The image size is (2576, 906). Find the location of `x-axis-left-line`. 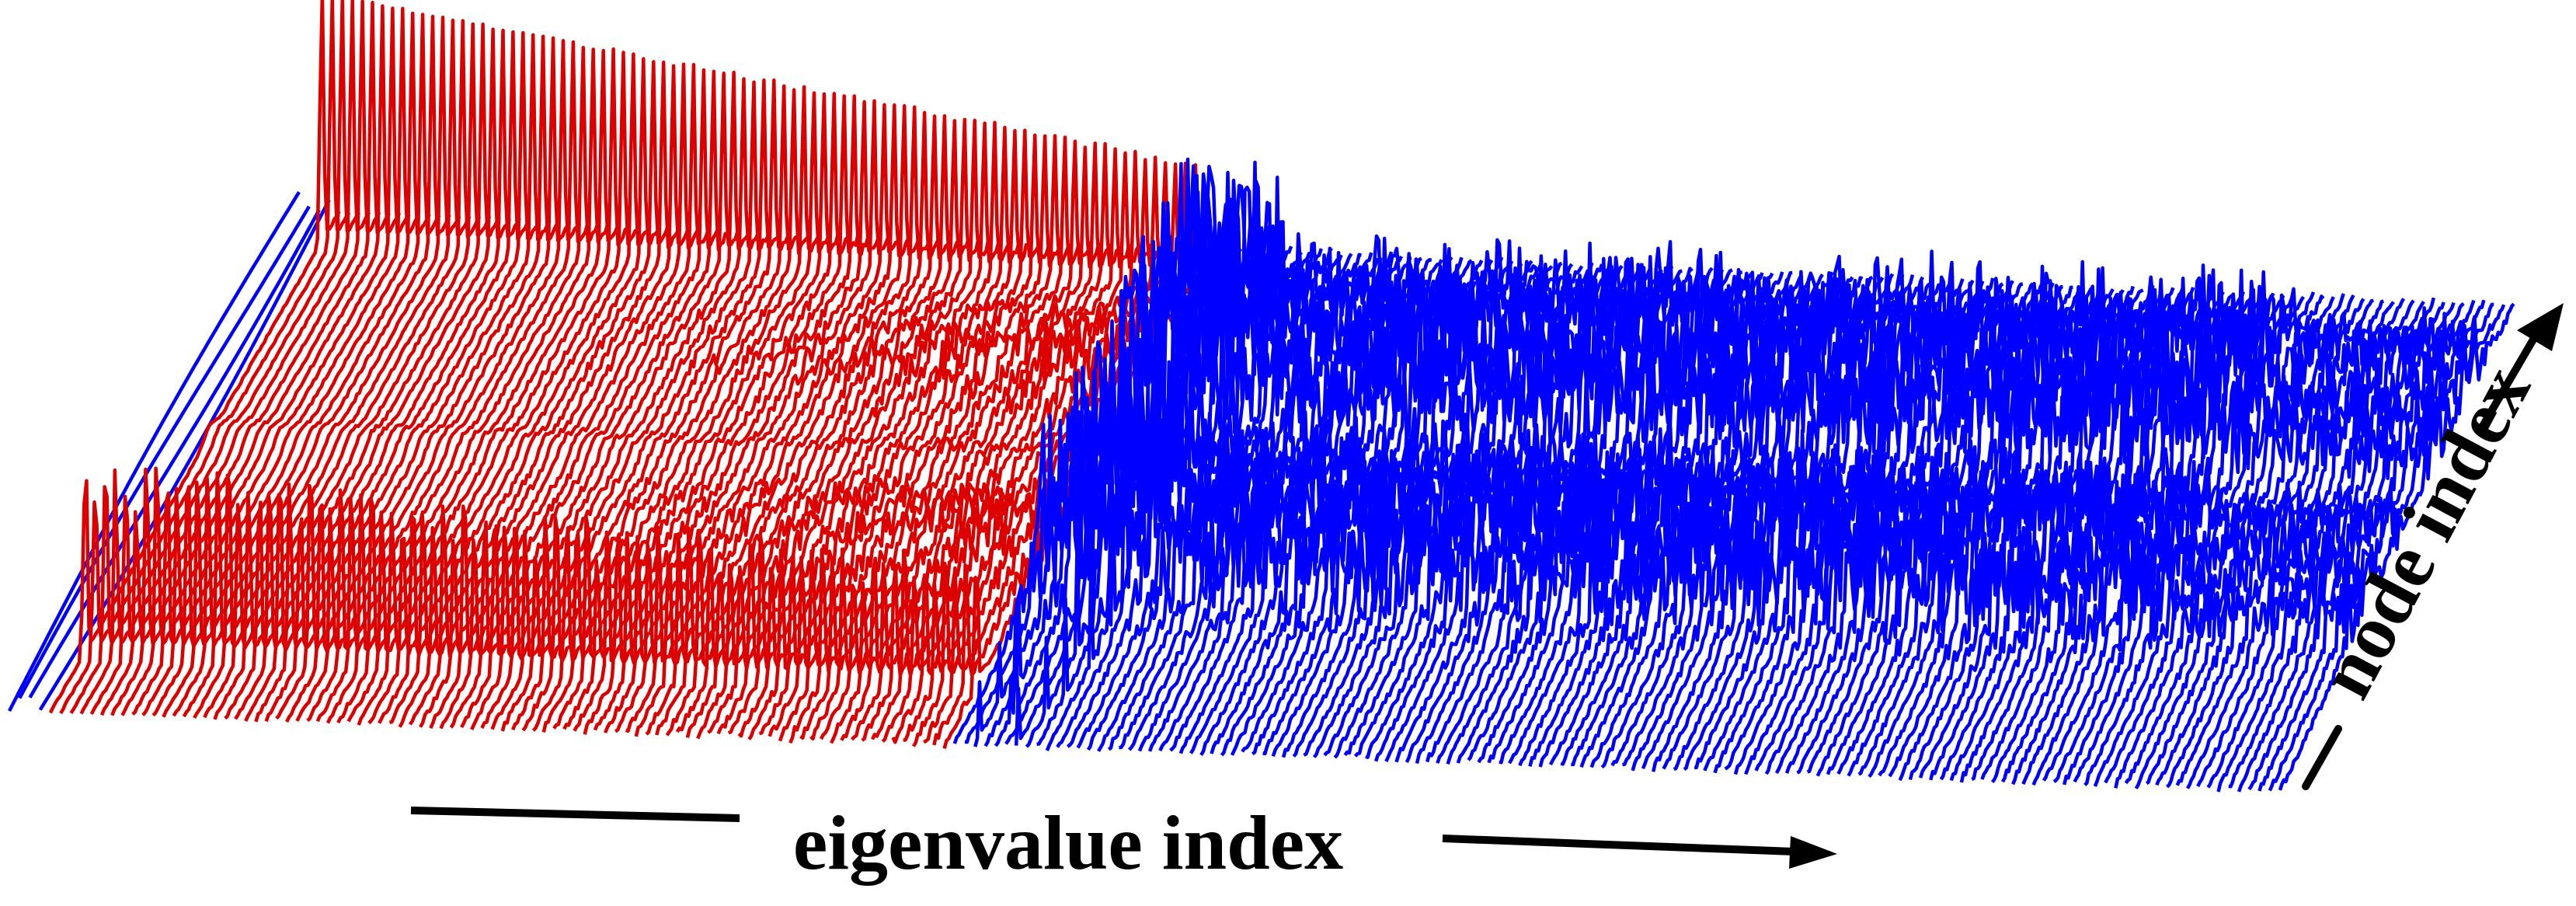

x-axis-left-line is located at coordinates (575, 814).